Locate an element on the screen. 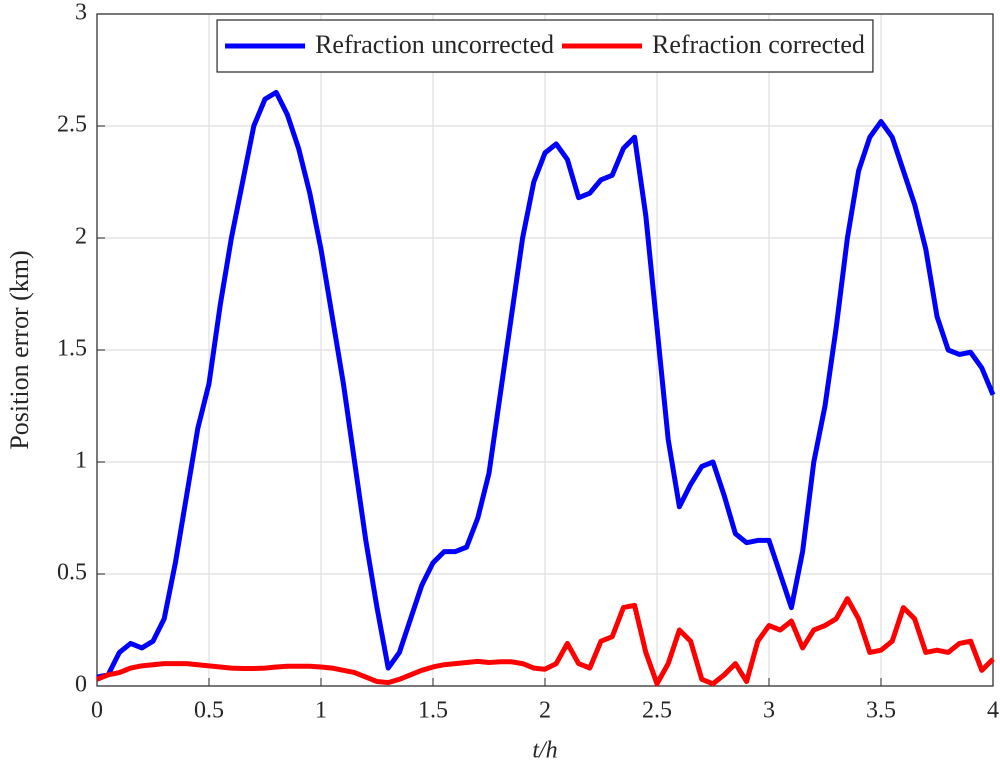  y-axis-label: Position error (km) is located at coordinates (19, 349).